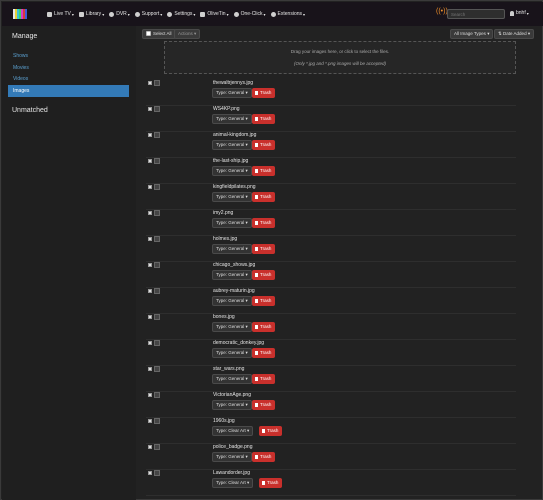 The height and width of the screenshot is (500, 543). What do you see at coordinates (137, 14) in the screenshot?
I see `support-icon` at bounding box center [137, 14].